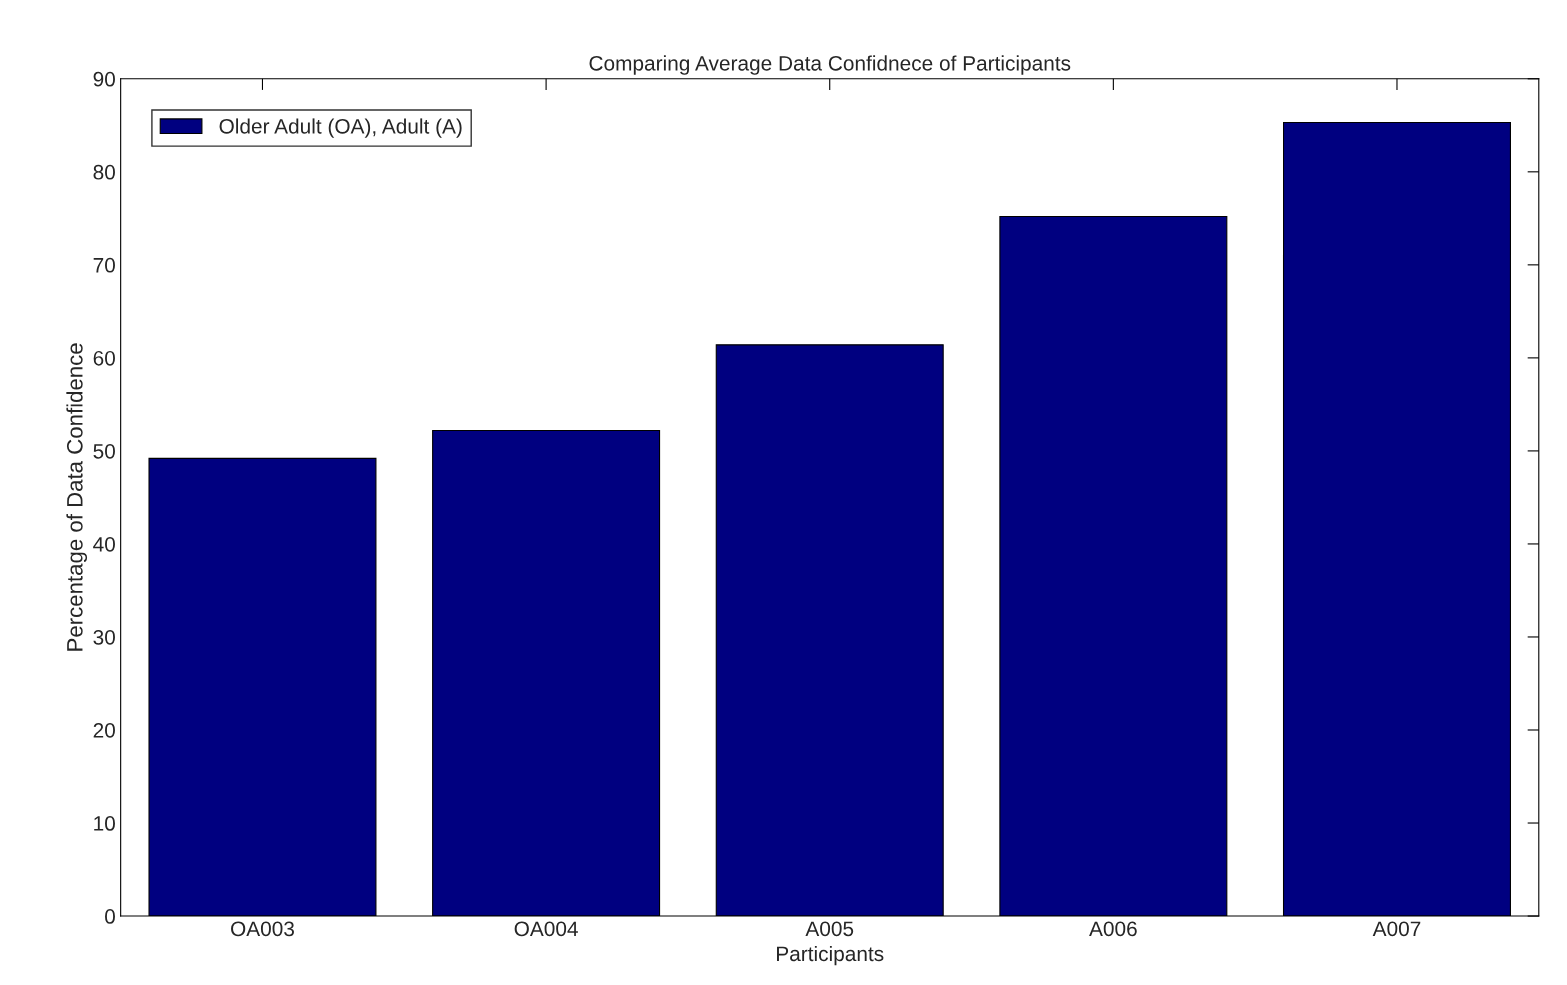  What do you see at coordinates (104, 451) in the screenshot?
I see `y-tick-label: 50` at bounding box center [104, 451].